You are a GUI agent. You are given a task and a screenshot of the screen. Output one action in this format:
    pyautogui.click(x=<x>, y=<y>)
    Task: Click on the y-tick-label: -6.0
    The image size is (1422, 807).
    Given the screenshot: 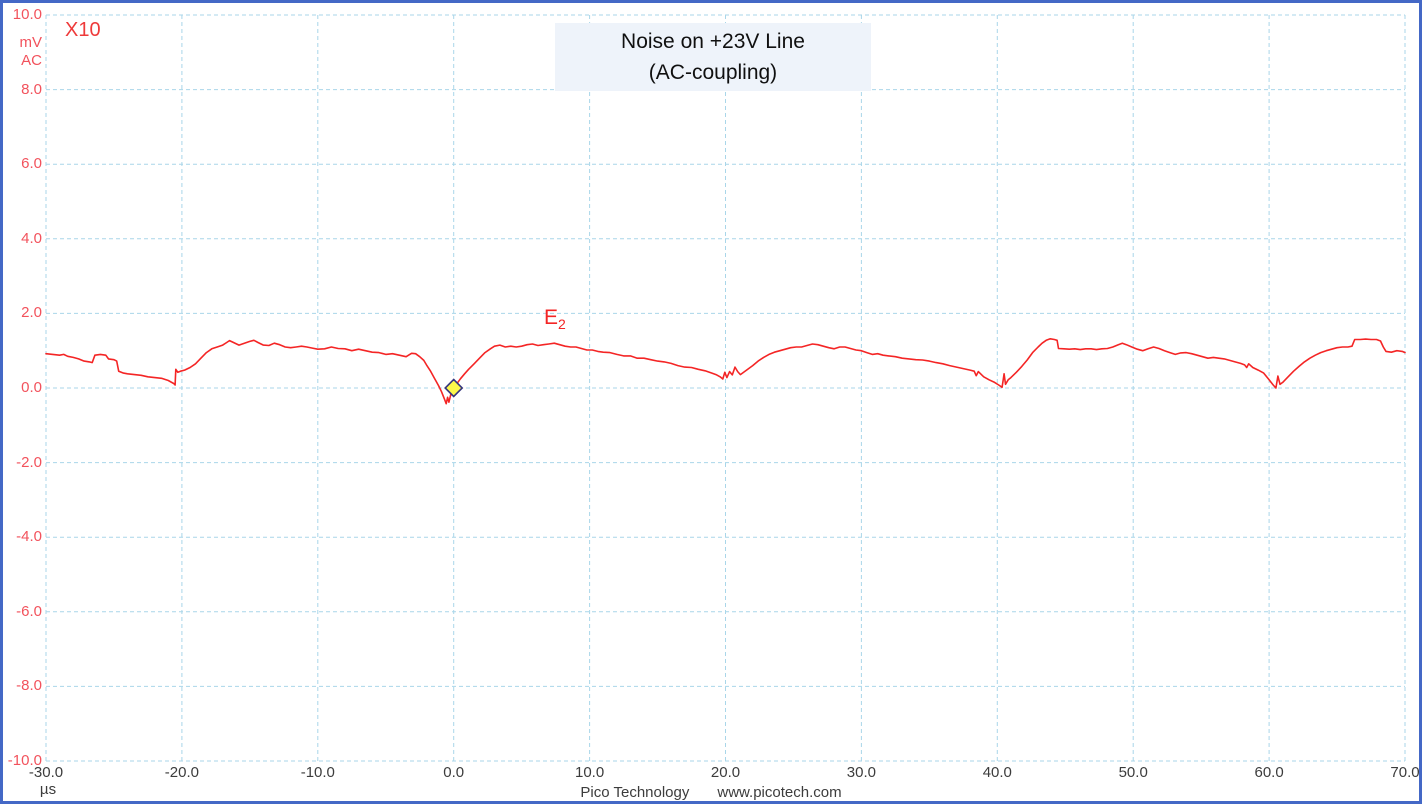 What is the action you would take?
    pyautogui.click(x=29, y=611)
    